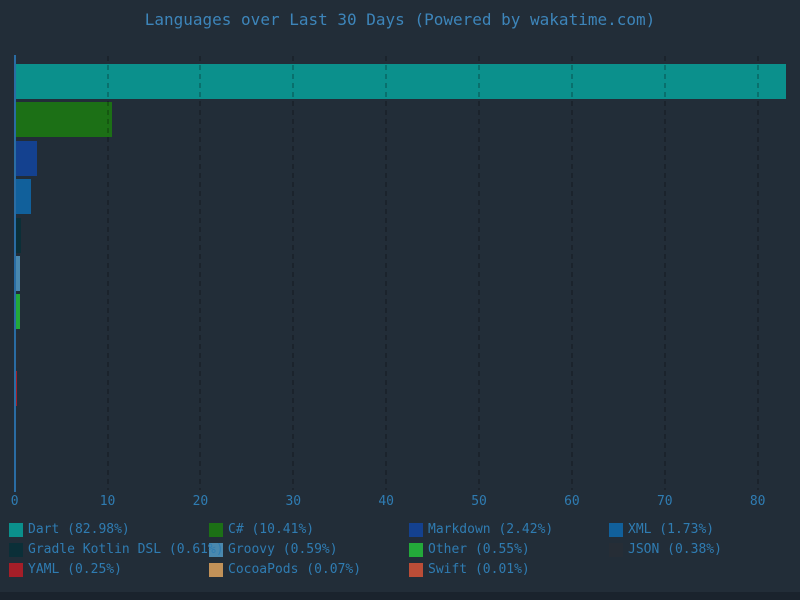 Image resolution: width=800 pixels, height=600 pixels. I want to click on legend-item-cocoapods: CocoaPods (0.07%), so click(309, 570).